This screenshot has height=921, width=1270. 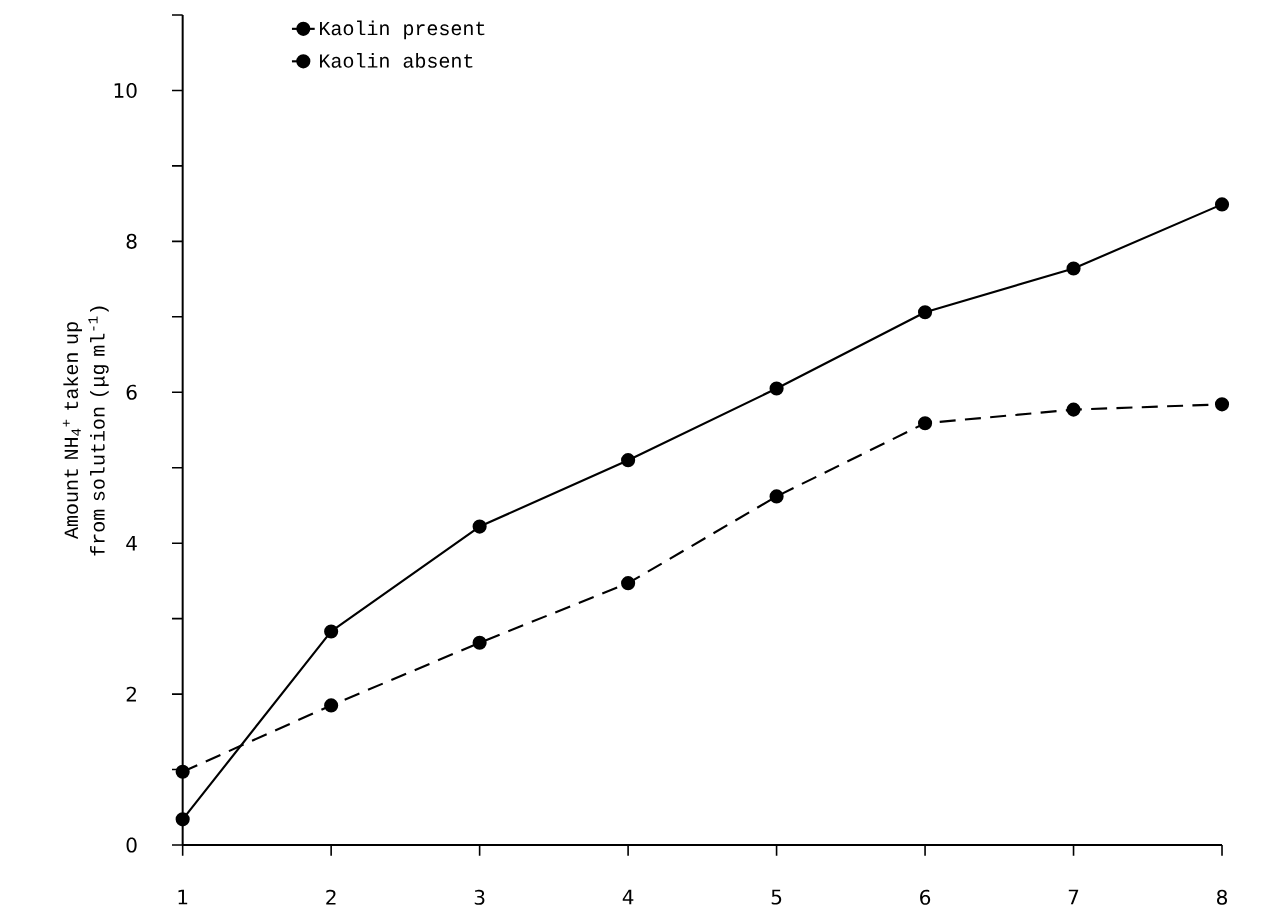 What do you see at coordinates (402, 30) in the screenshot?
I see `legend-label: Kaolin present` at bounding box center [402, 30].